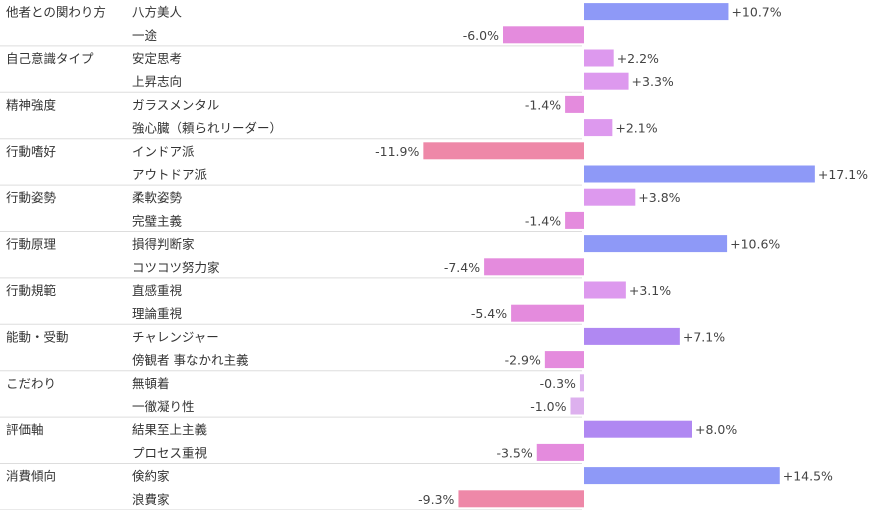  What do you see at coordinates (558, 383) in the screenshot?
I see `data-label: -0.3%` at bounding box center [558, 383].